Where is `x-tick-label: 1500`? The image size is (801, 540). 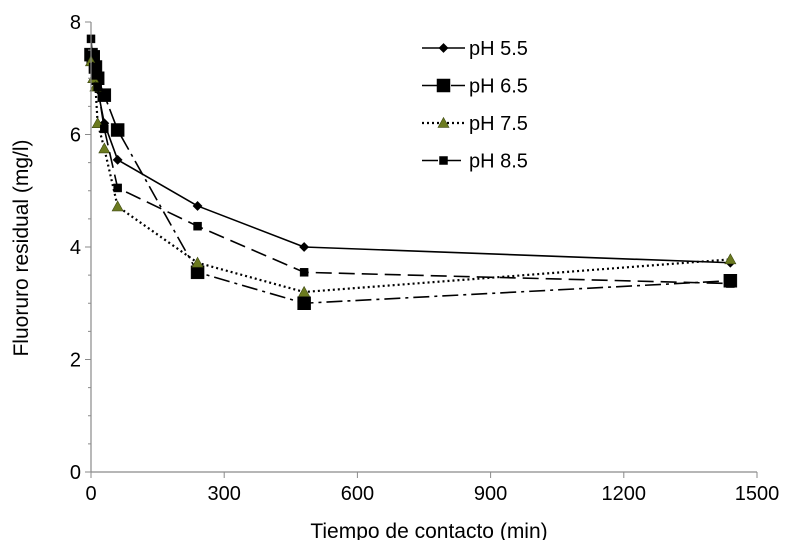 x-tick-label: 1500 is located at coordinates (757, 494).